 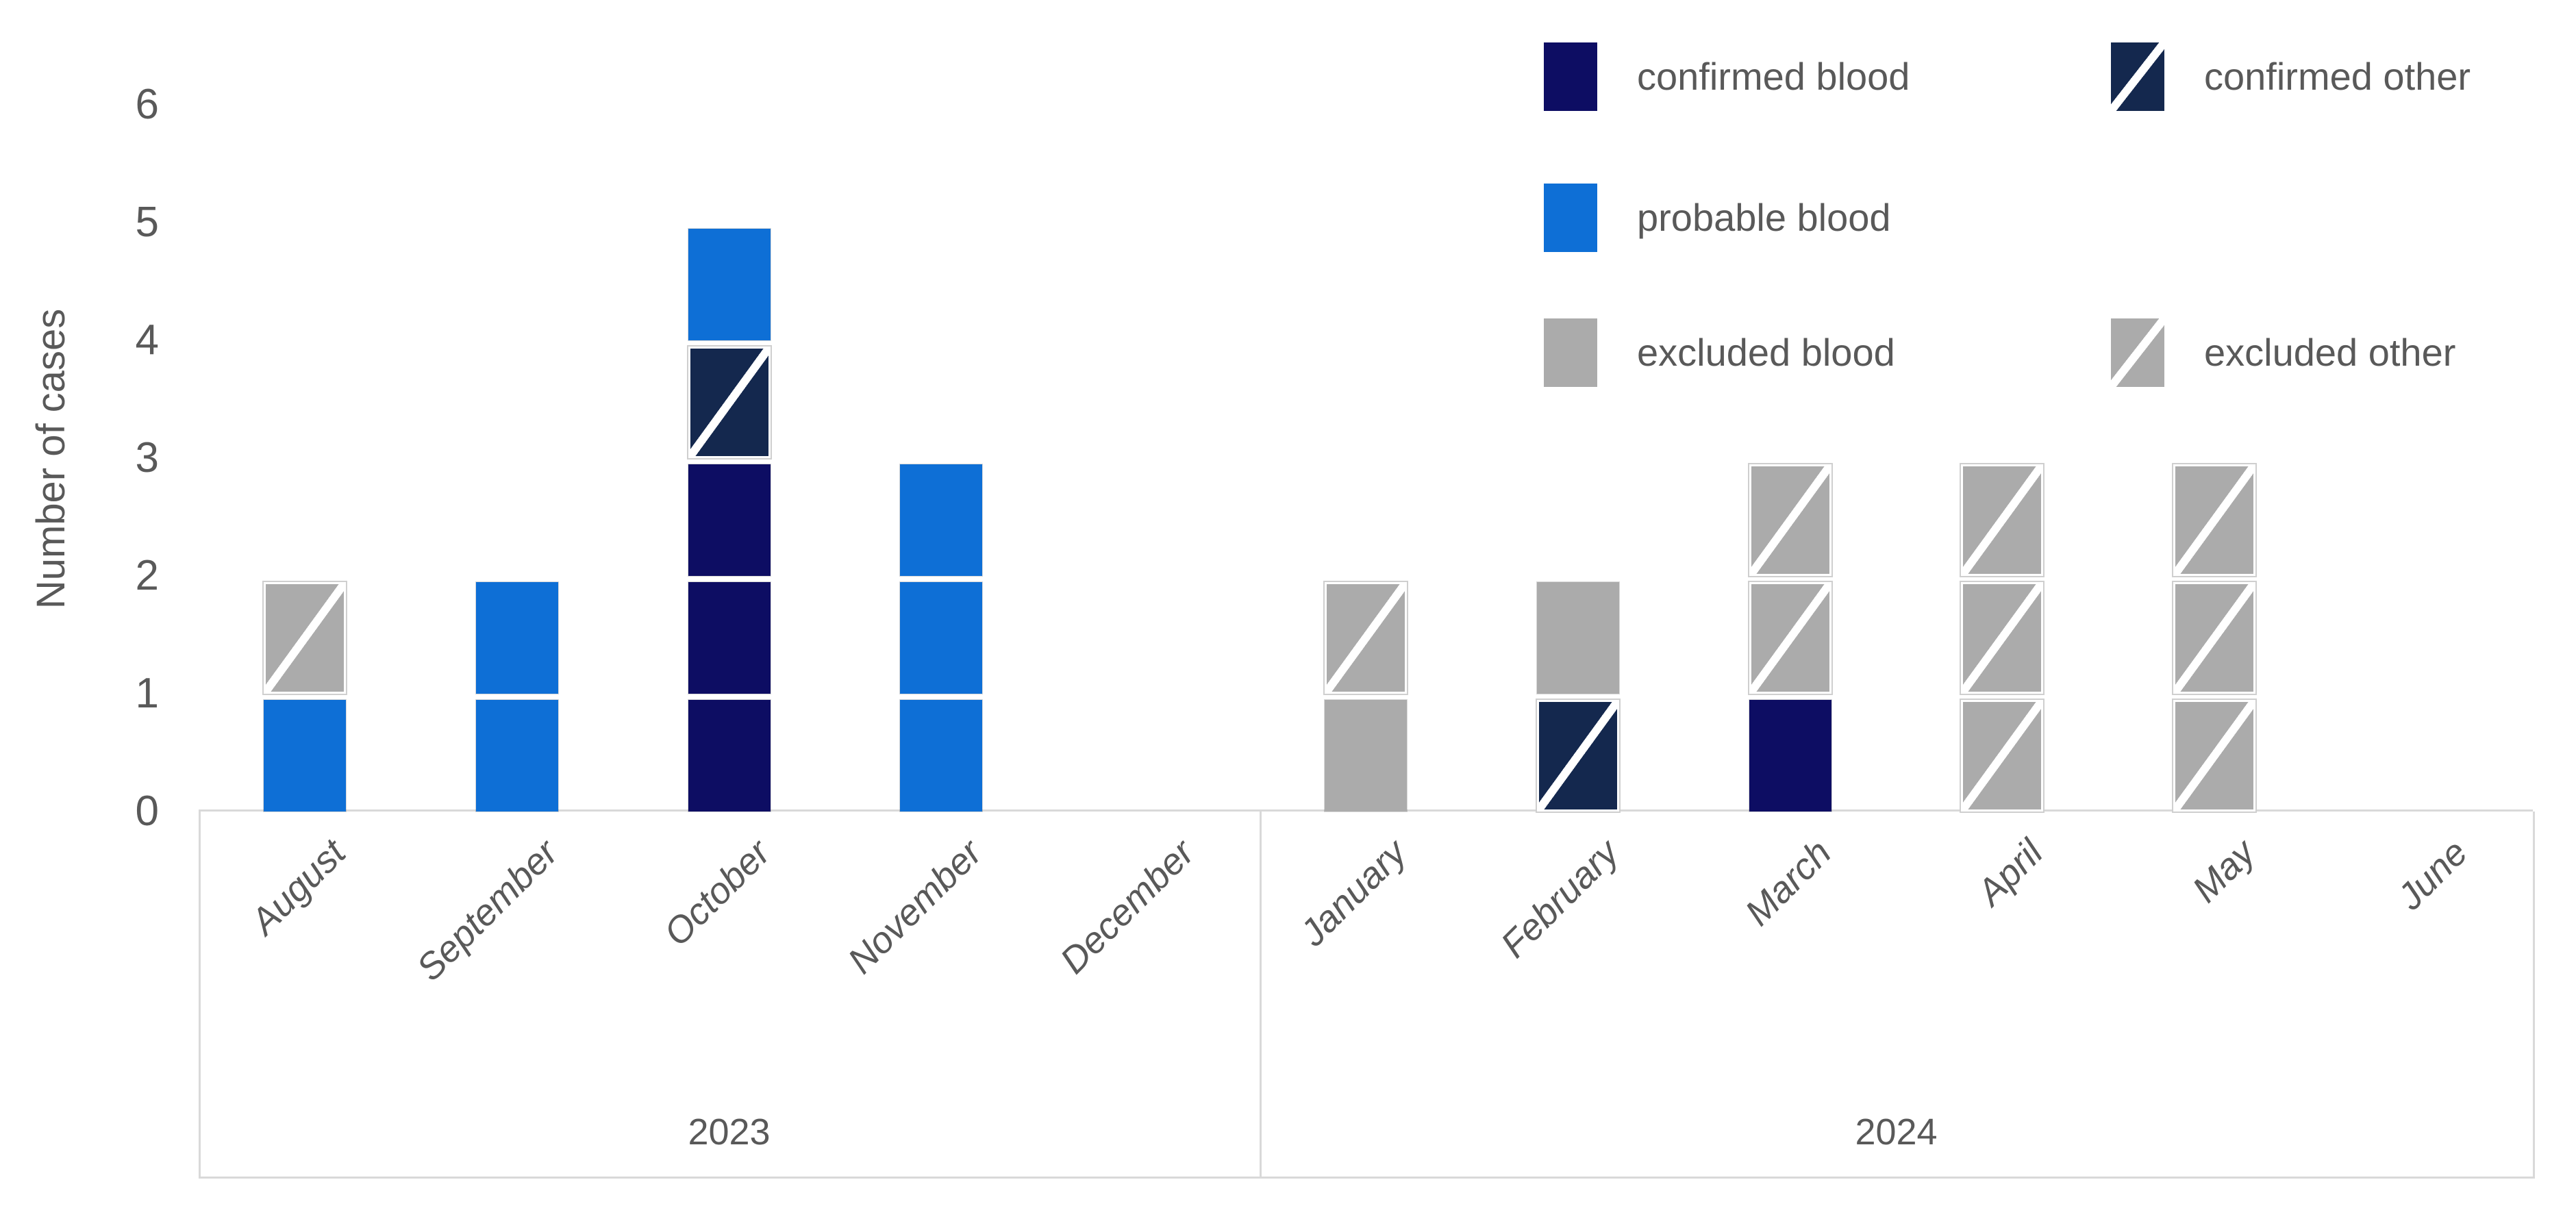 I want to click on y-tick-label-4: 4, so click(x=147, y=340).